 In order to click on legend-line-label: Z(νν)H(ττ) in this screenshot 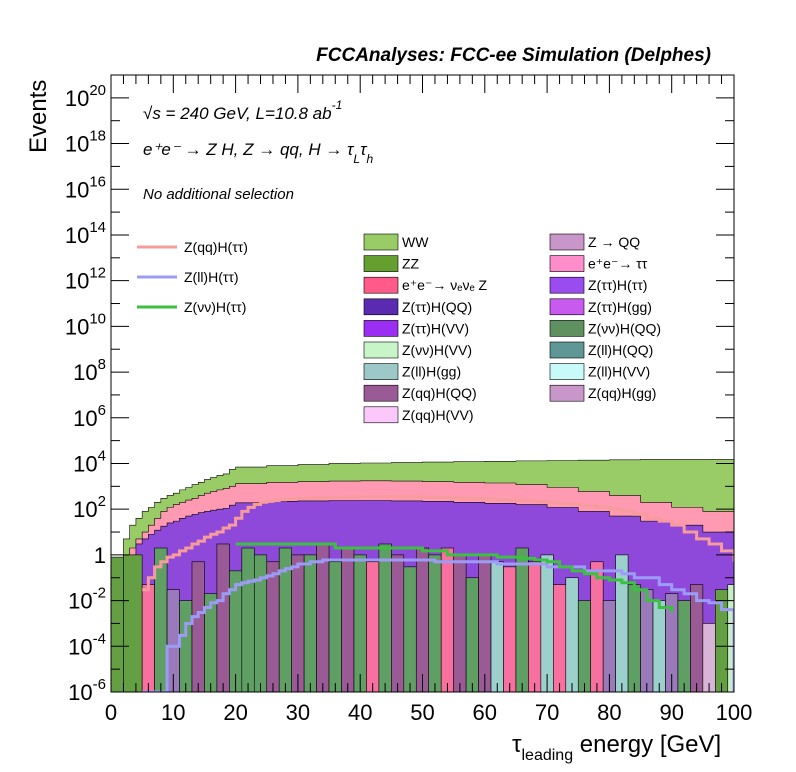, I will do `click(215, 307)`.